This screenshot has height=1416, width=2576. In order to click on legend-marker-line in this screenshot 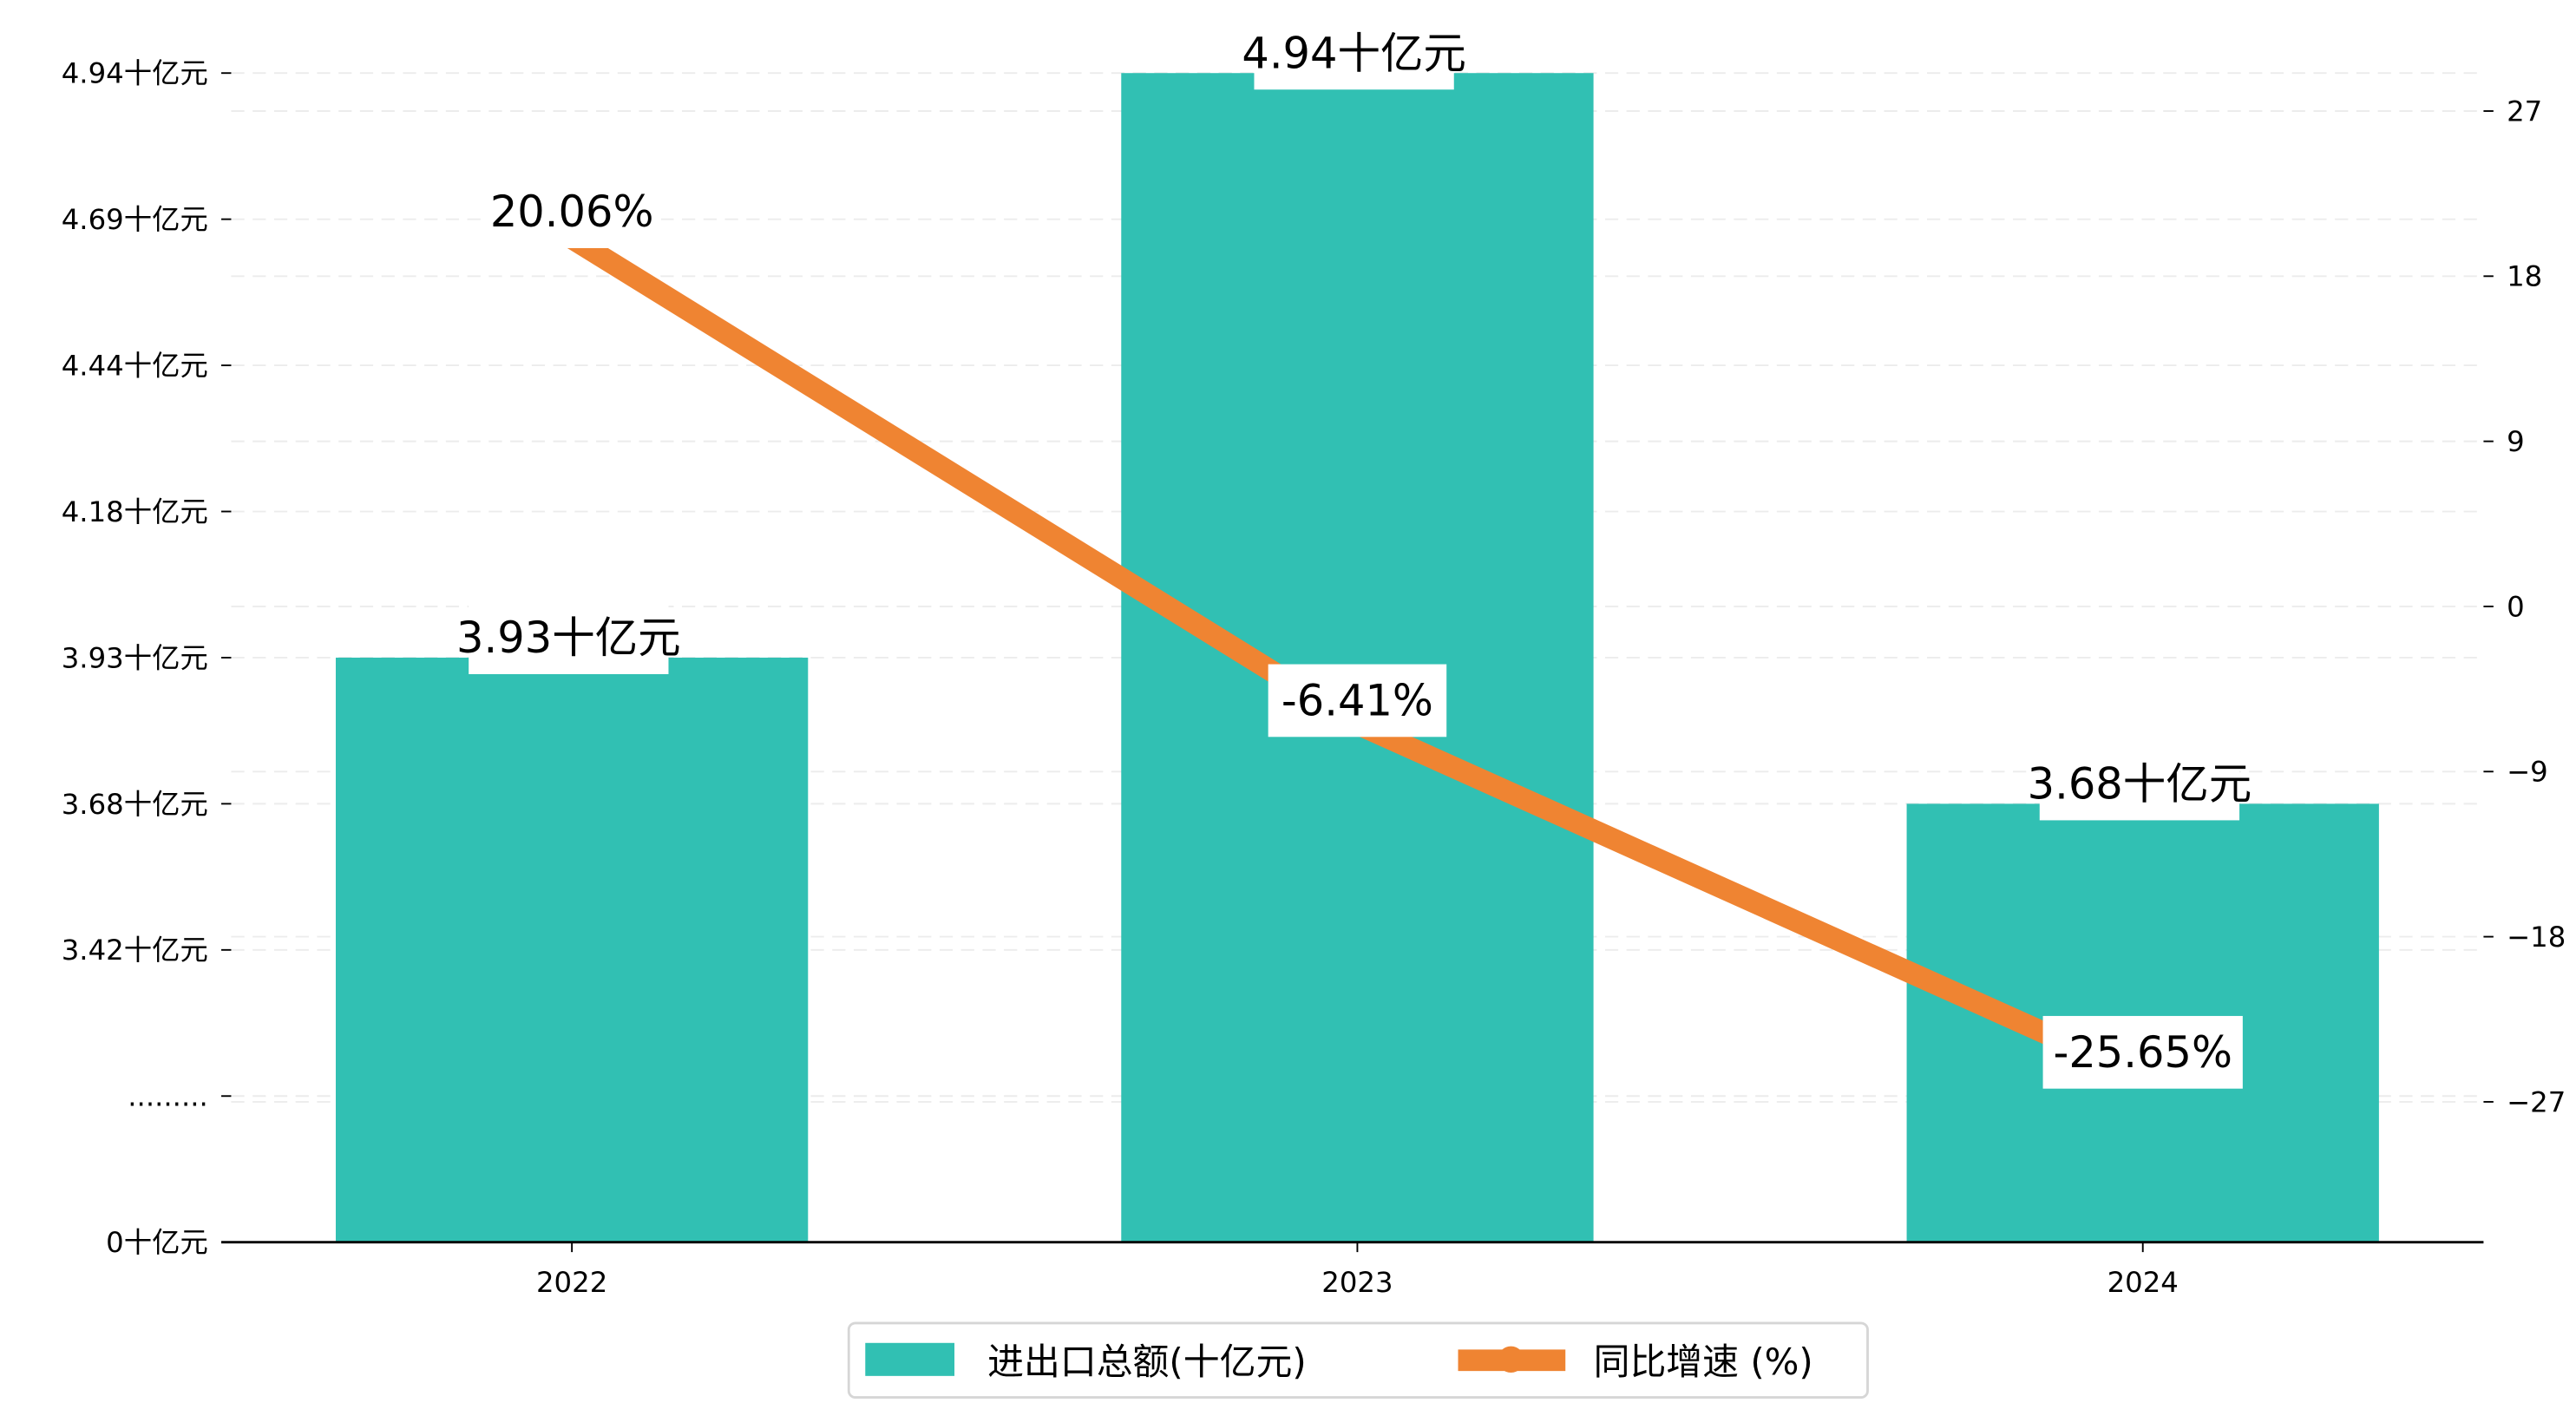, I will do `click(1511, 1359)`.